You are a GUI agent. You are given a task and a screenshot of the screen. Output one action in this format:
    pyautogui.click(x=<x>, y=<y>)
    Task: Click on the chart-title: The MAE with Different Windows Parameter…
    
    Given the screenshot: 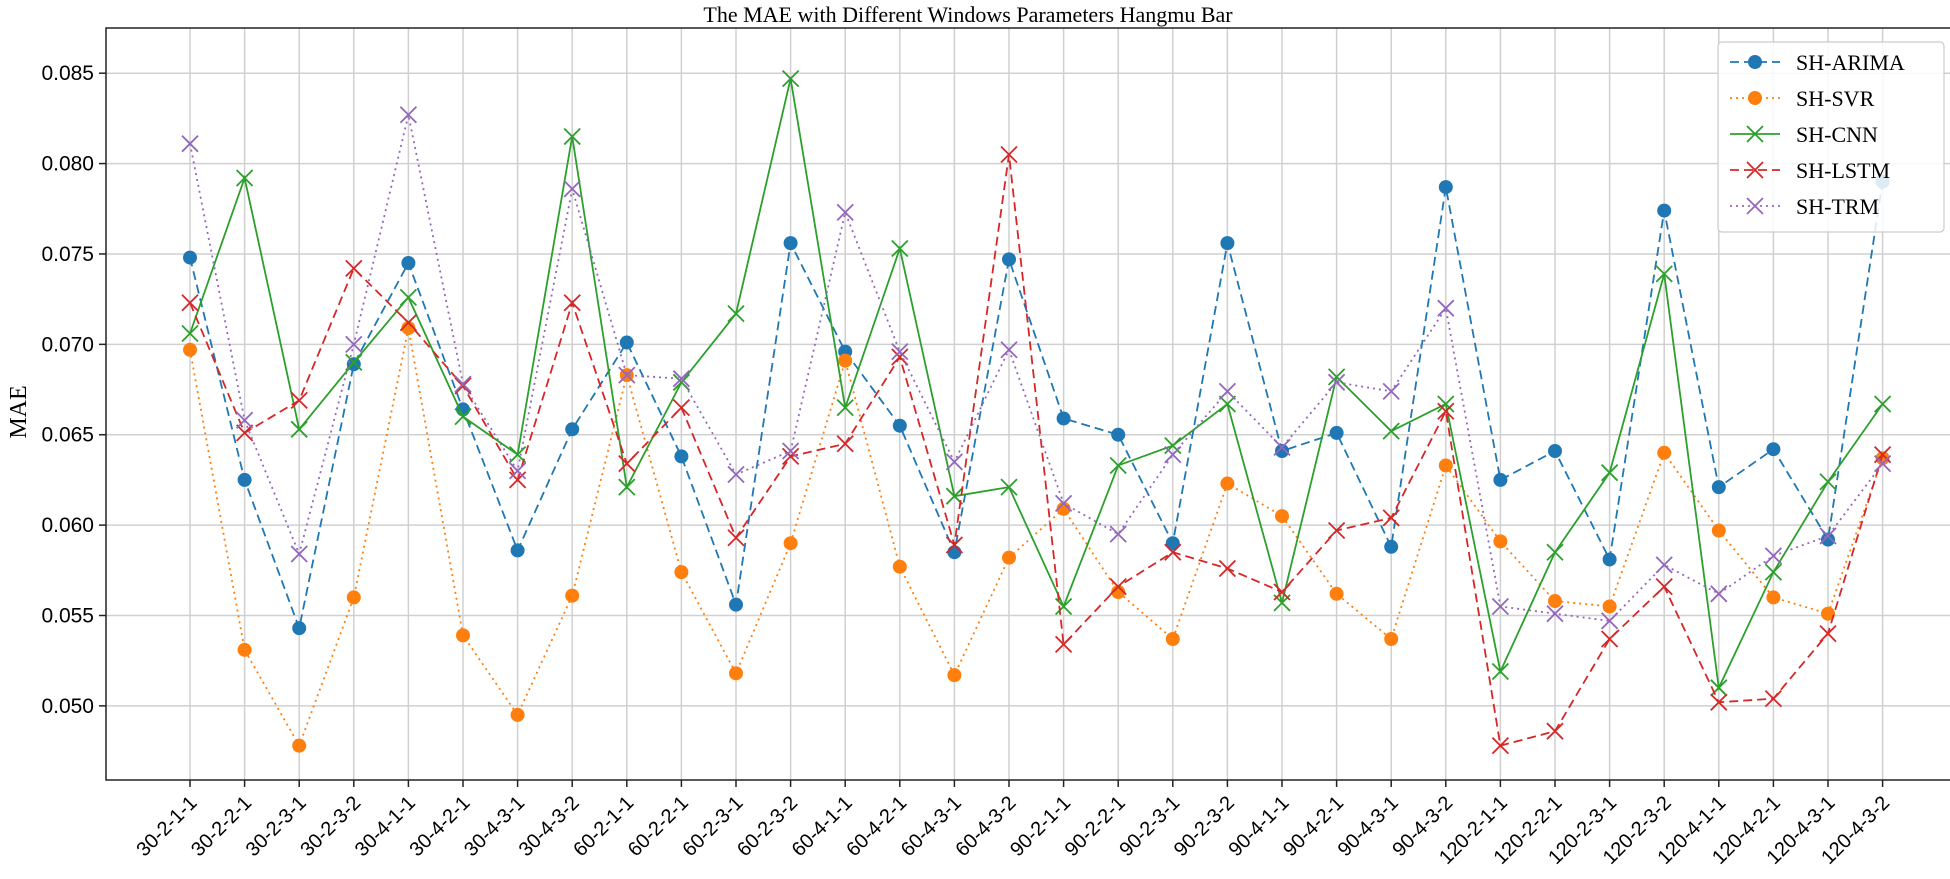 What is the action you would take?
    pyautogui.click(x=968, y=14)
    